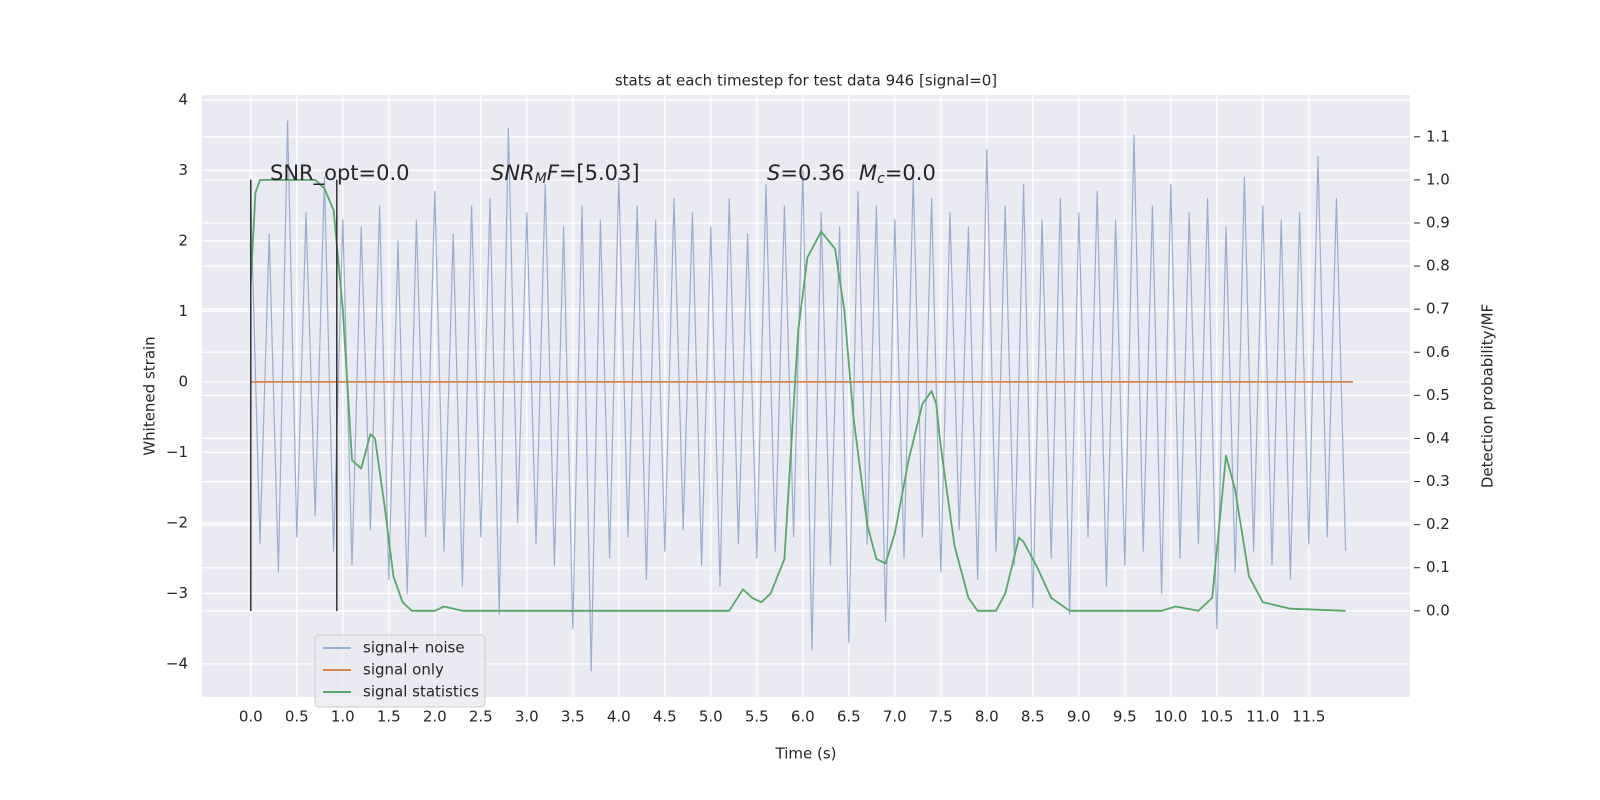  What do you see at coordinates (1079, 717) in the screenshot?
I see `x-tick-label: 9.0` at bounding box center [1079, 717].